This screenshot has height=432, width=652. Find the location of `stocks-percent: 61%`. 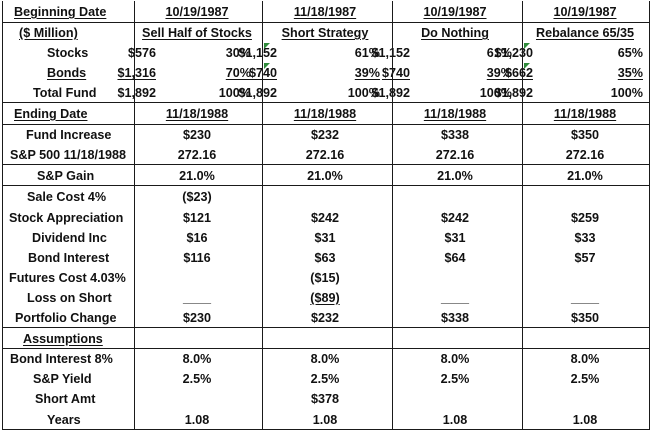

stocks-percent: 61% is located at coordinates (499, 53).